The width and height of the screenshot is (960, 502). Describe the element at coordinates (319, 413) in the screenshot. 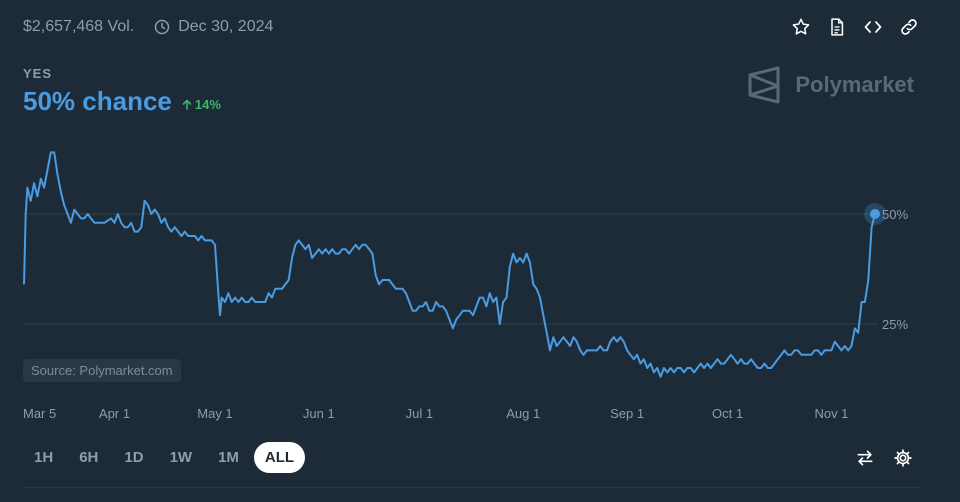

I see `x-tick-label: Jun 1` at that location.